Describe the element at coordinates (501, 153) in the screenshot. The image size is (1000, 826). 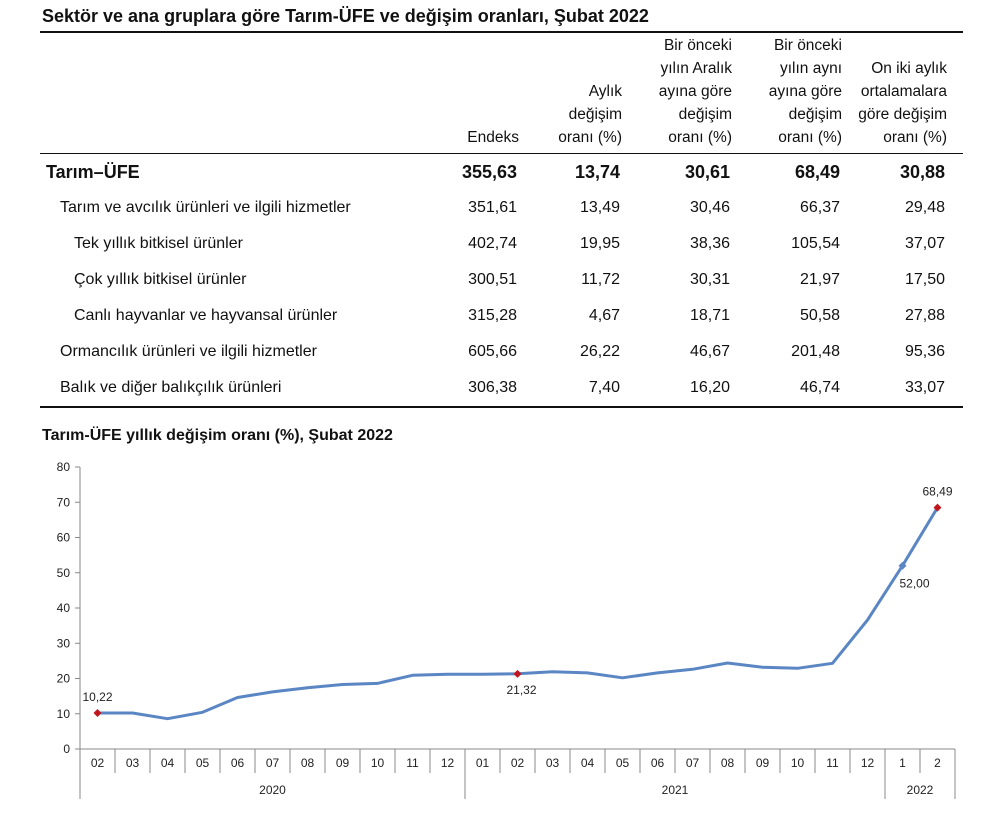
I see `table-header-rule` at that location.